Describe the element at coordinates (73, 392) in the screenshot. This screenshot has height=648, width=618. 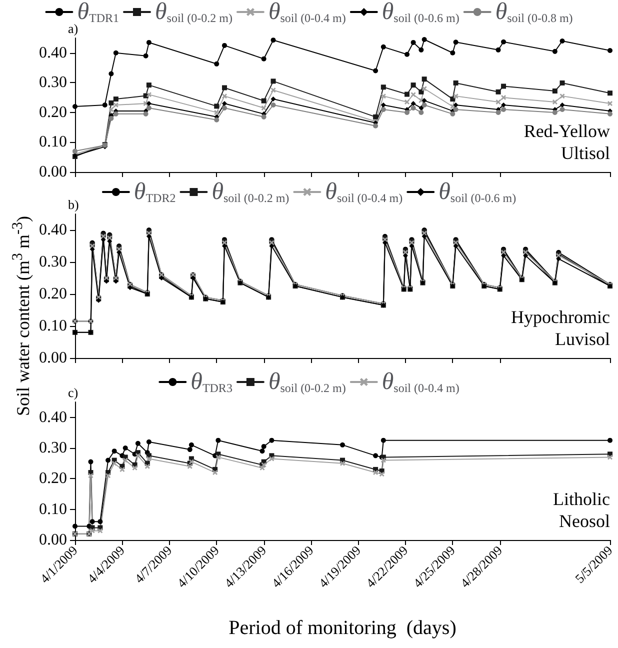
I see `text: c)` at that location.